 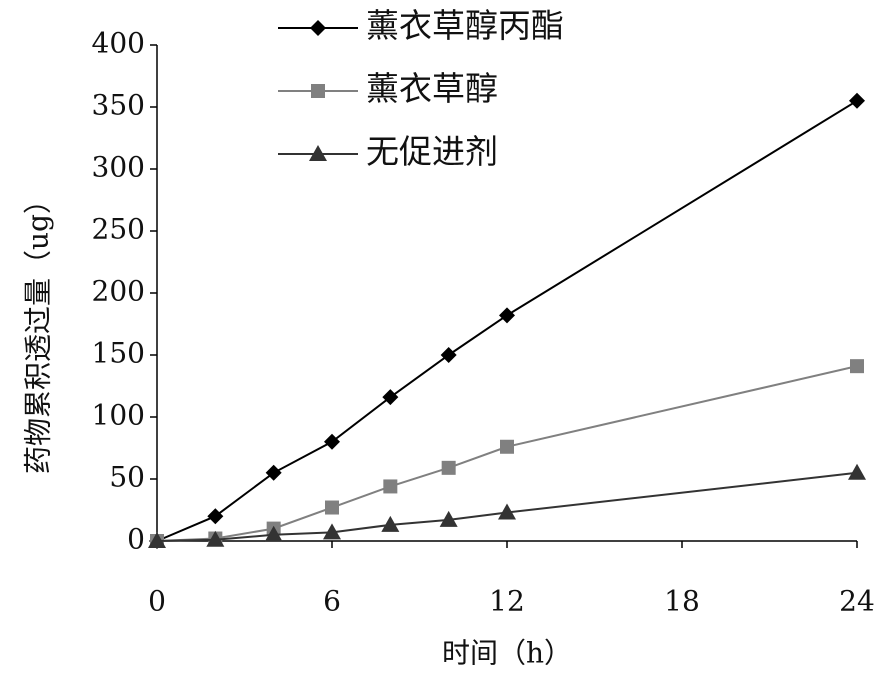 I want to click on y-tick-label: 200, so click(x=118, y=291).